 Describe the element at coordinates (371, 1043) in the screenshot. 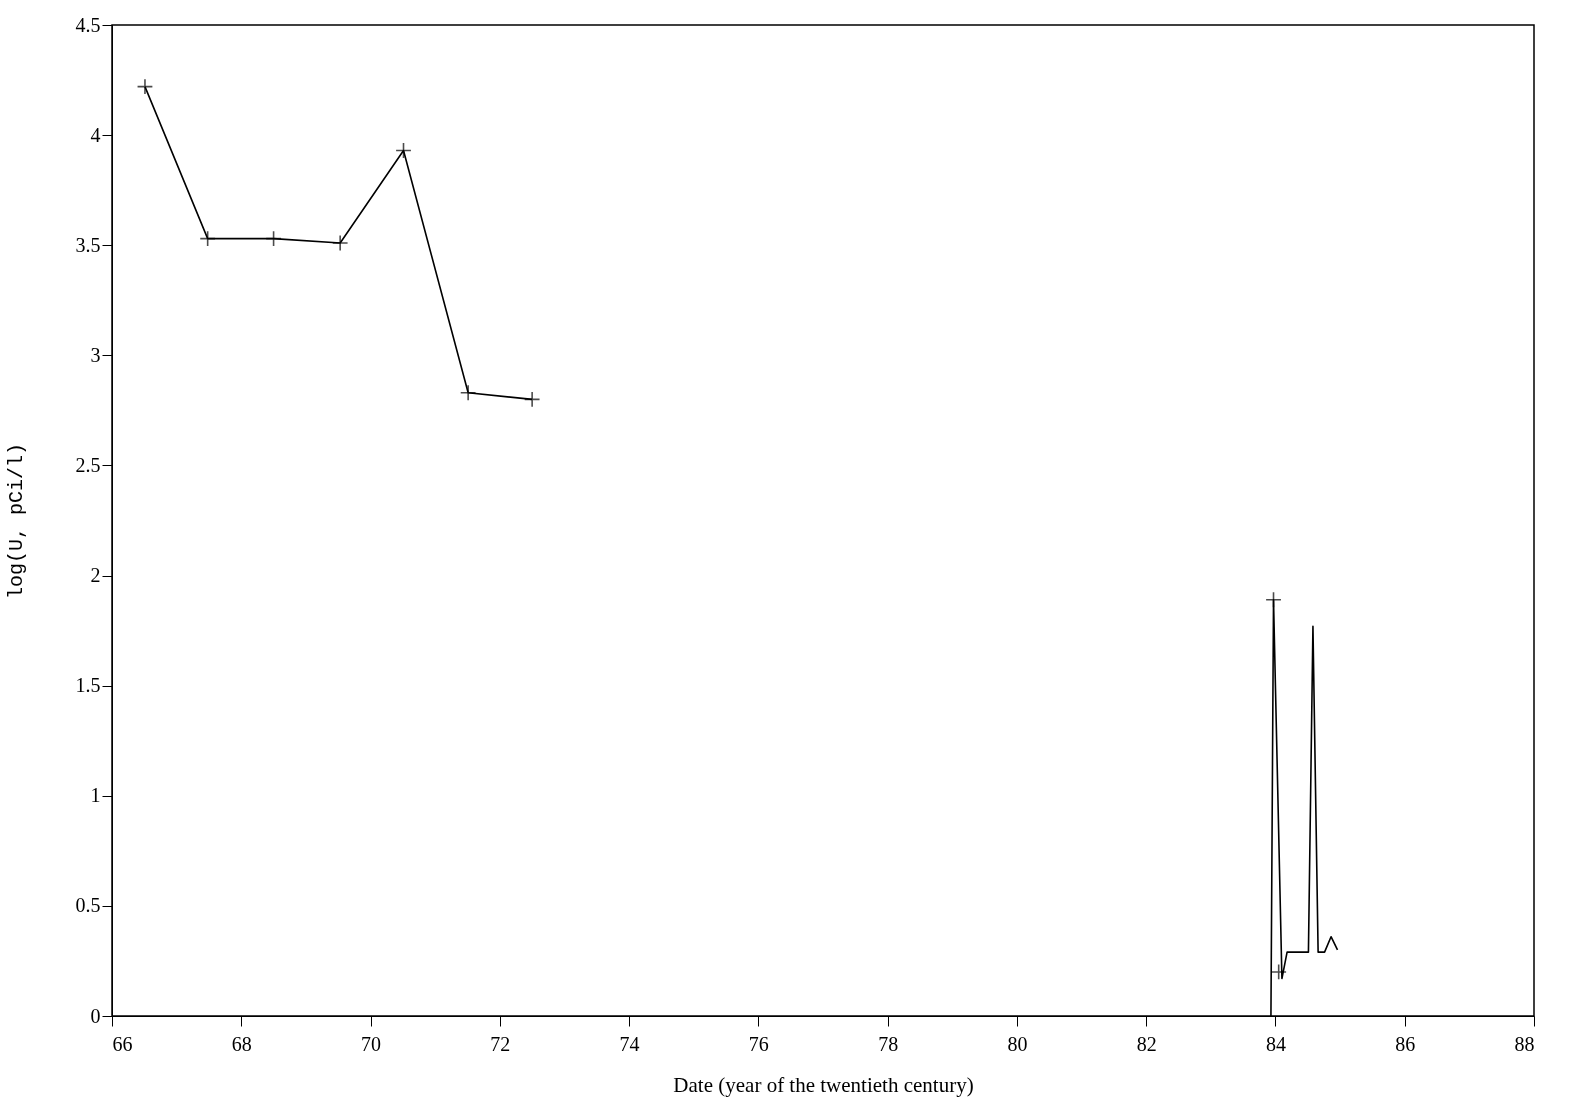

I see `x-tick-label: 70` at that location.